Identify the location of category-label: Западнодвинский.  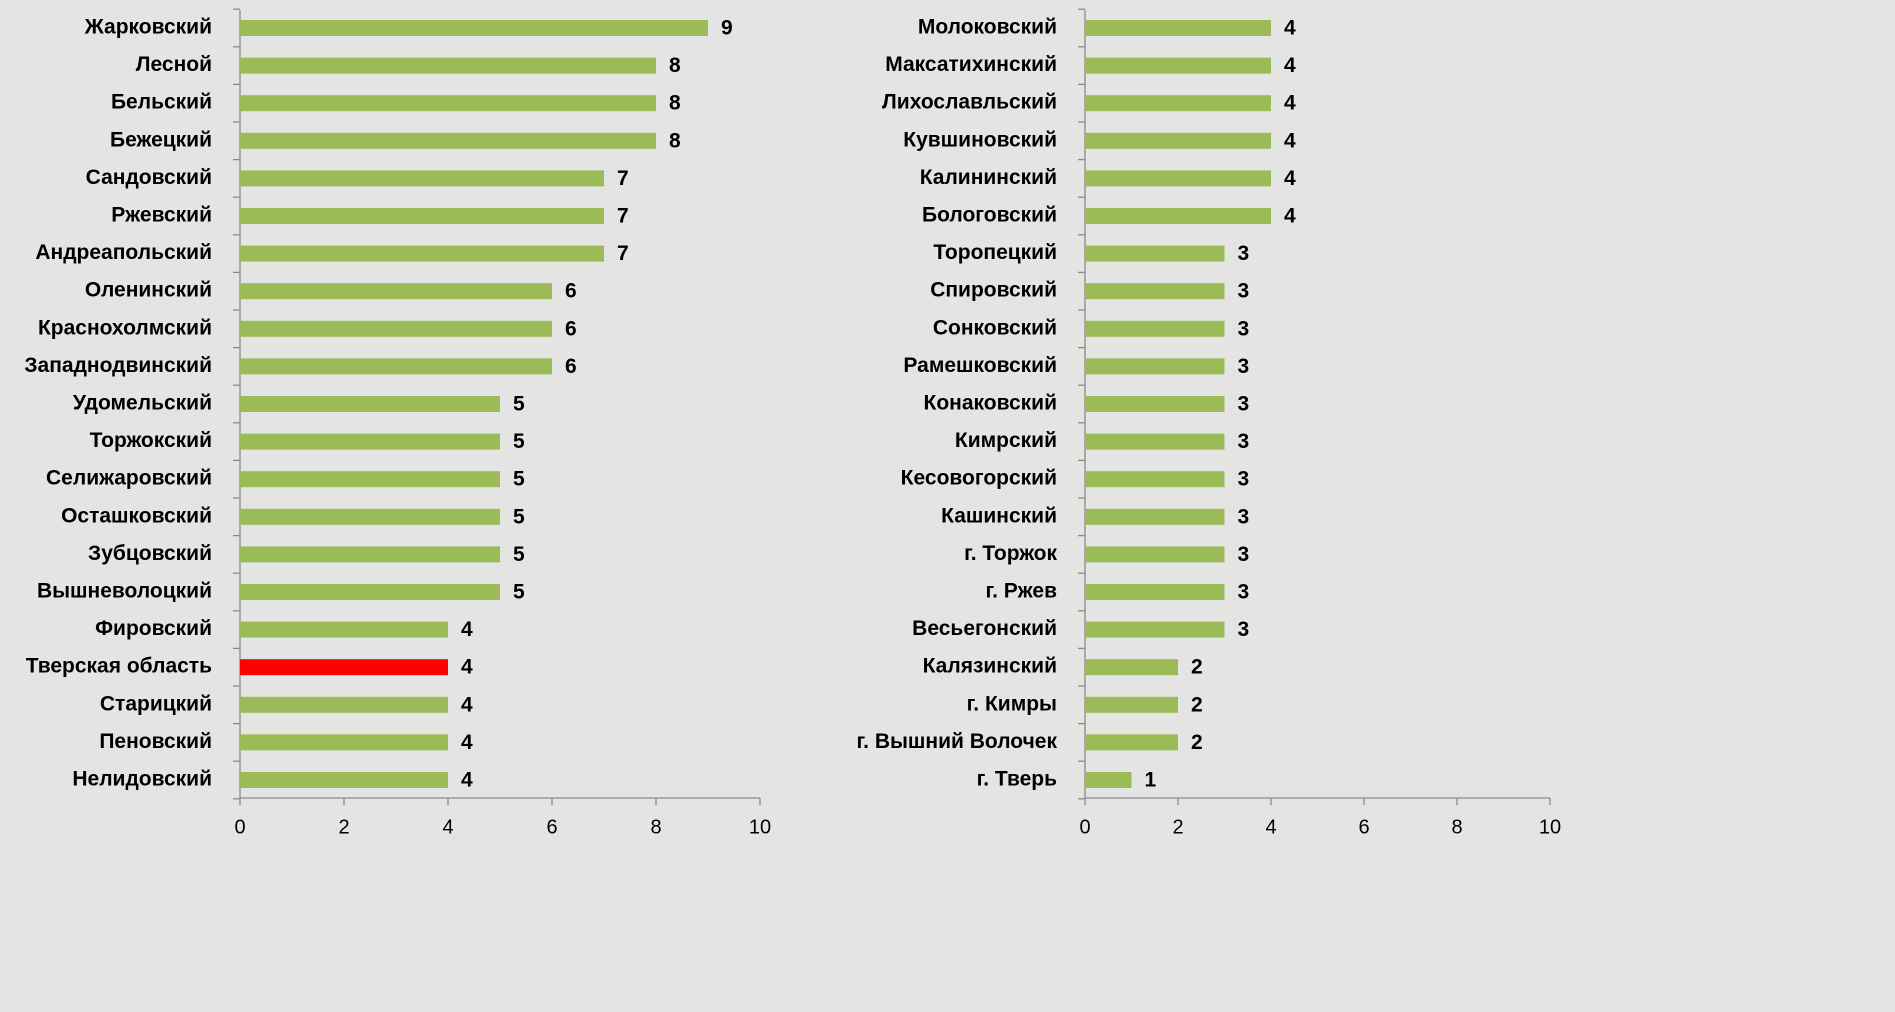
(118, 365).